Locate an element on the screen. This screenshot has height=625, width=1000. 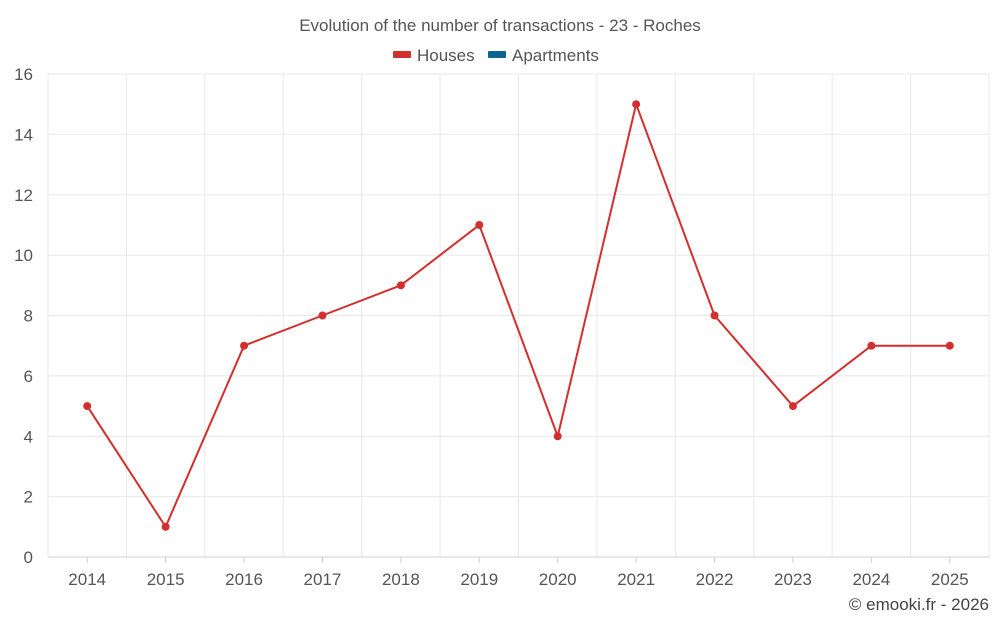
y-tick-label: 10 is located at coordinates (23, 255).